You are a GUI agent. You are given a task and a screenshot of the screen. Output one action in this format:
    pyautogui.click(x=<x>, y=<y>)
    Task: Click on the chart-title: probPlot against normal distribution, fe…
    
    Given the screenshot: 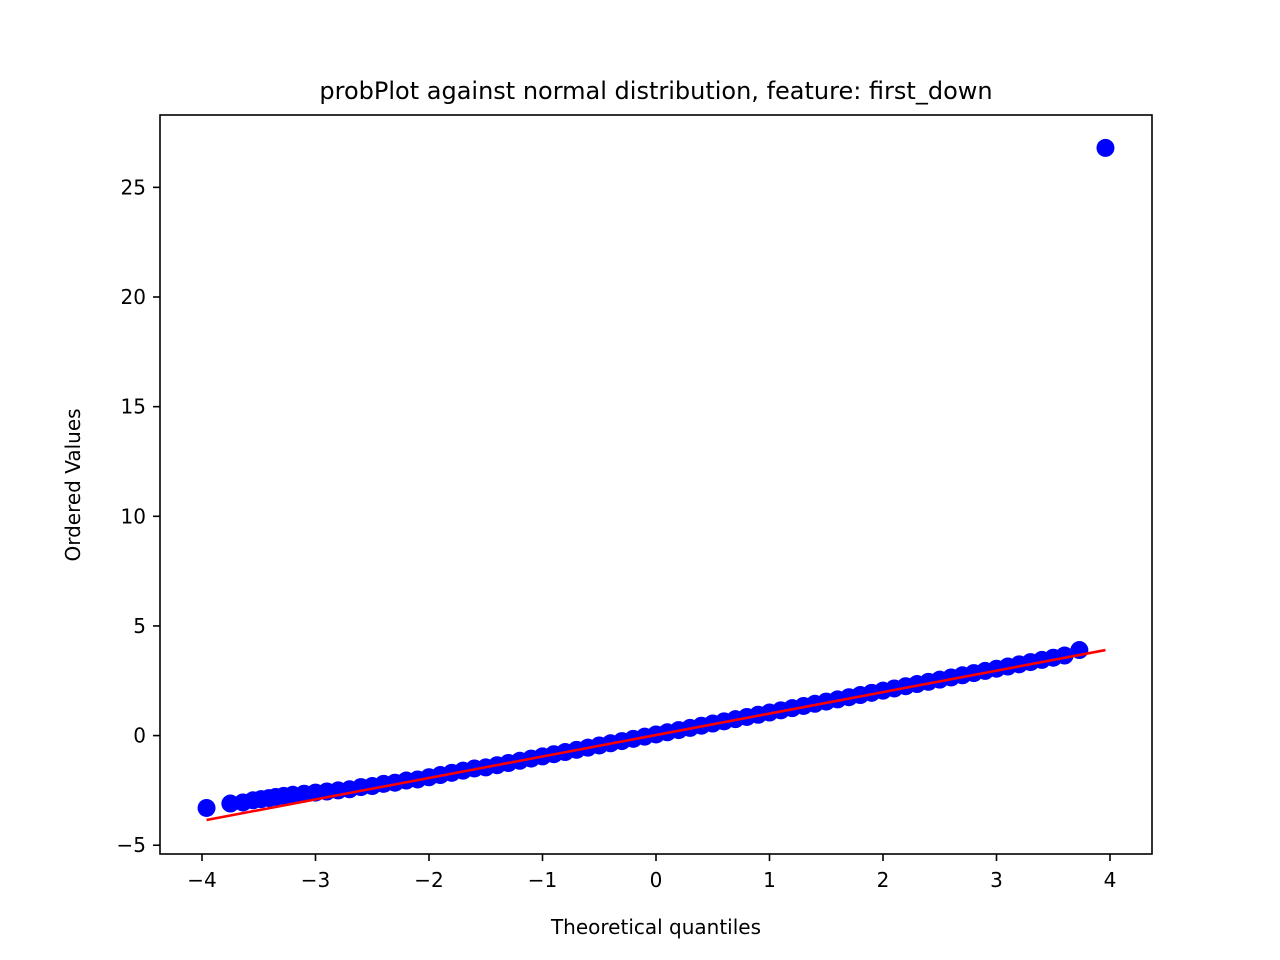 What is the action you would take?
    pyautogui.click(x=655, y=91)
    